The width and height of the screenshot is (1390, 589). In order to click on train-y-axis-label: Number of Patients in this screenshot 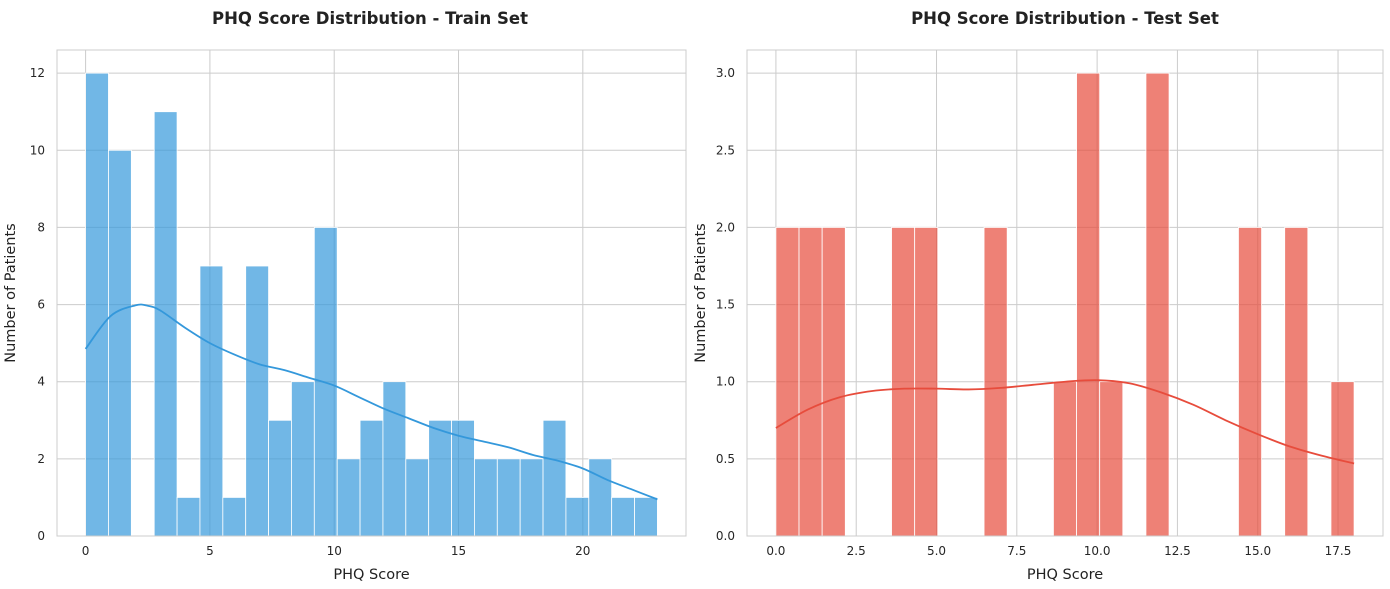, I will do `click(11, 293)`.